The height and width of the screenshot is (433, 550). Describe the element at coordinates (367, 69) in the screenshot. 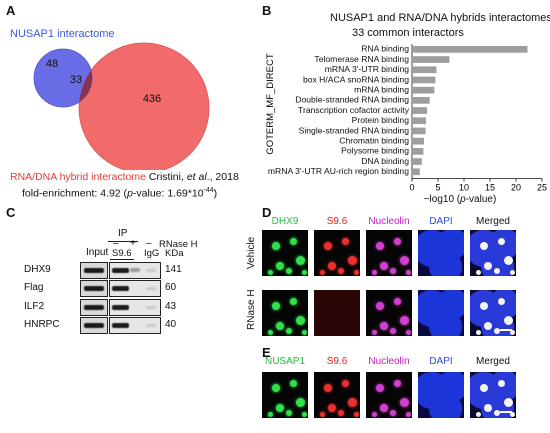

I see `category-label: mRNA 3'-UTR binding` at that location.